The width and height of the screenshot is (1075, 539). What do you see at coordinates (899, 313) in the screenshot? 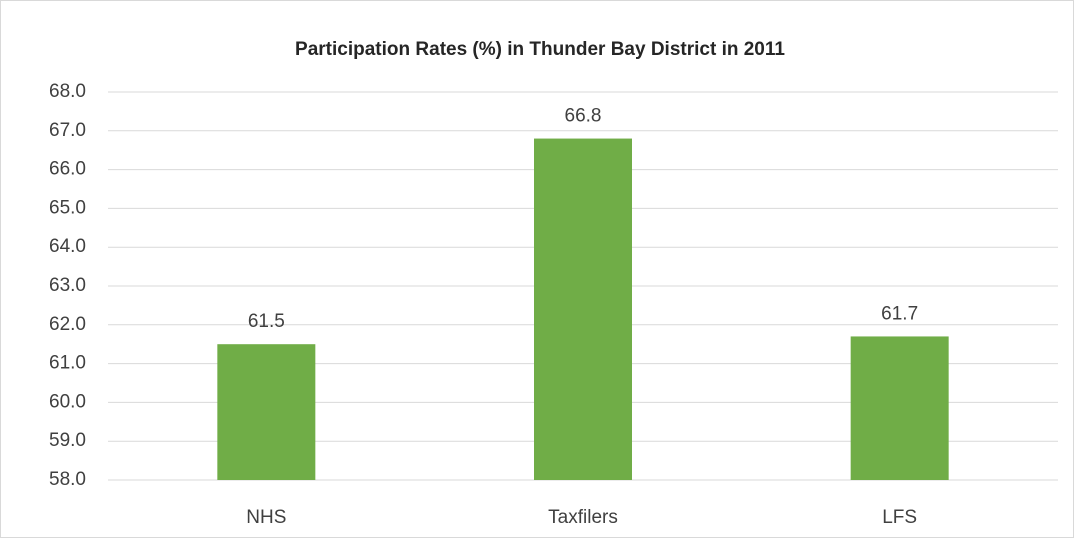
I see `data-label: 61.7` at bounding box center [899, 313].